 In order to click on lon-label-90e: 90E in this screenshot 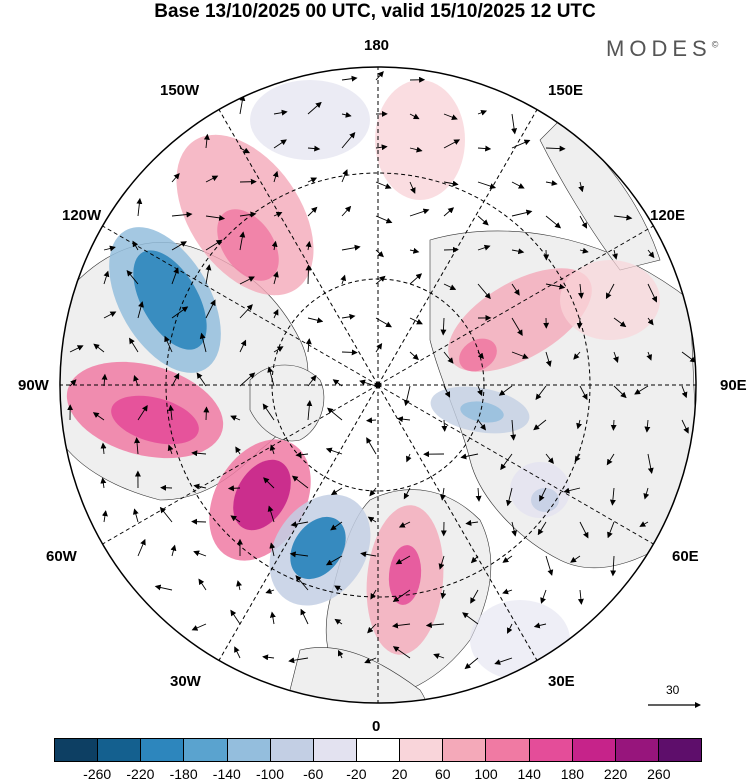, I will do `click(733, 386)`.